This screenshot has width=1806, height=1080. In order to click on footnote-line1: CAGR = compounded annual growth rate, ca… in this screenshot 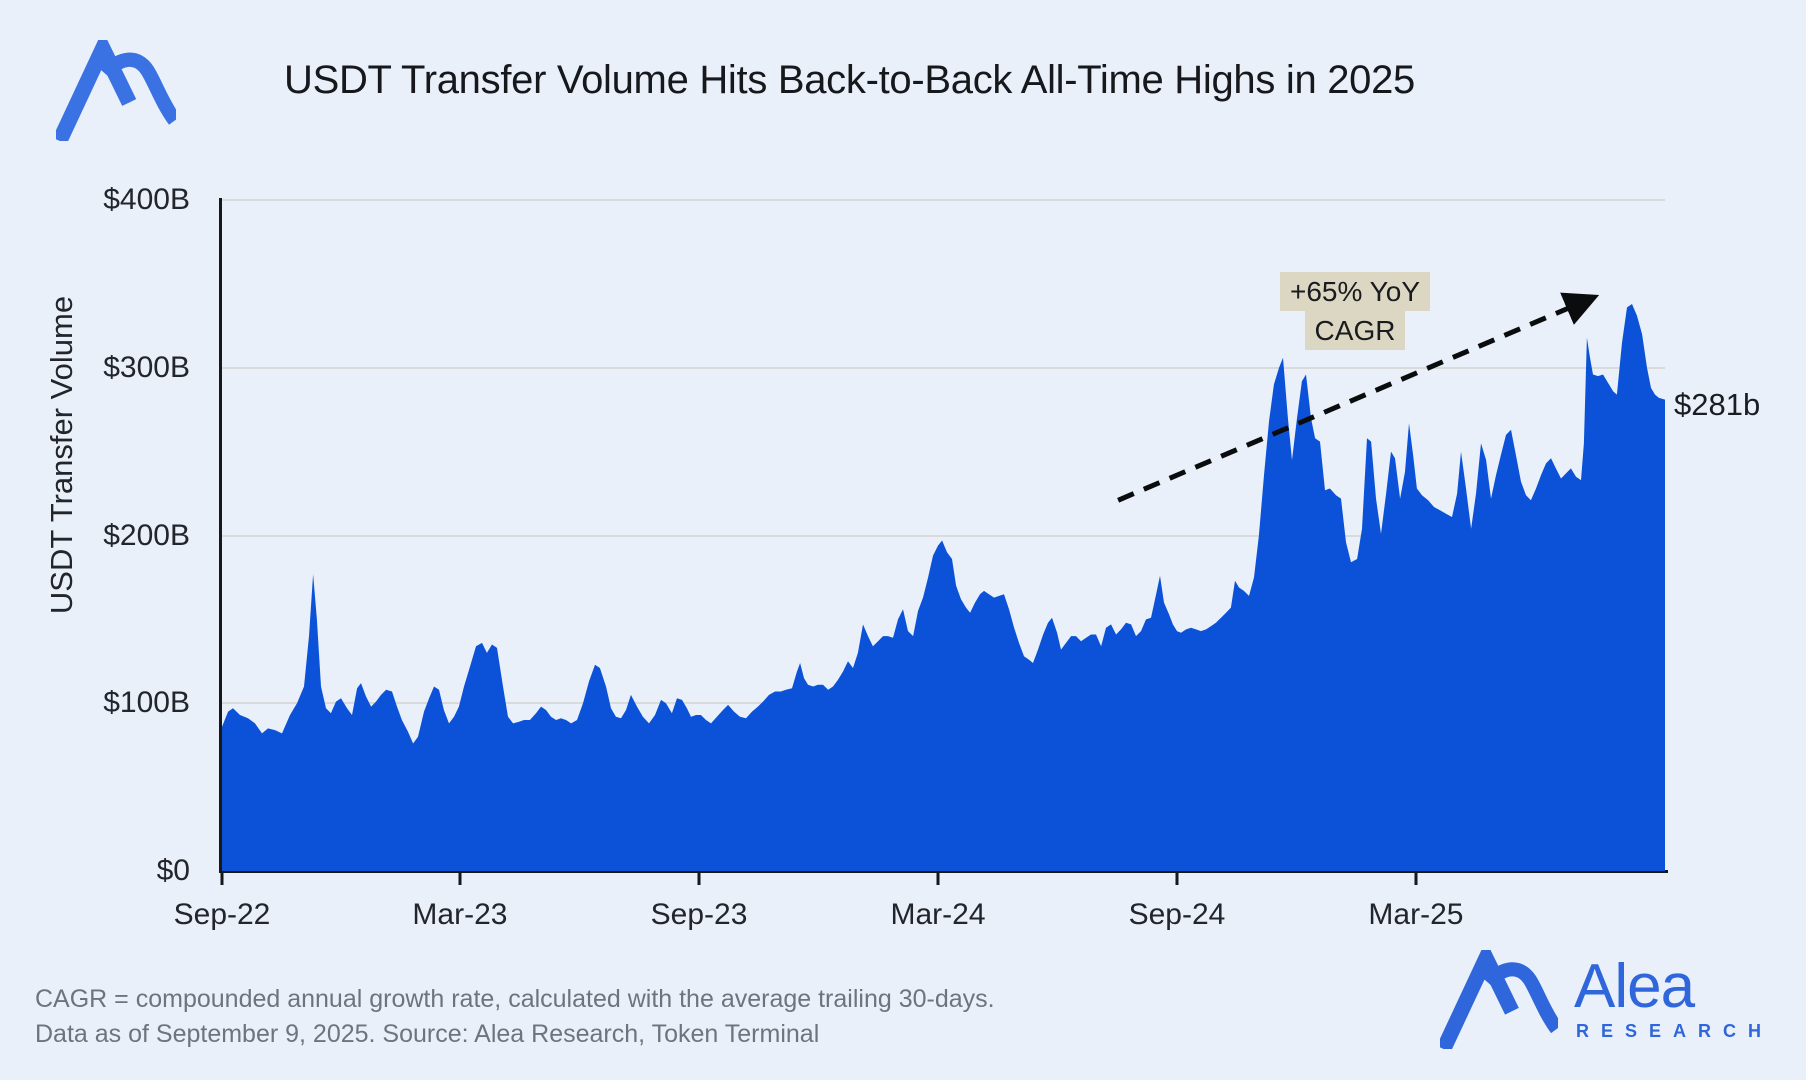, I will do `click(515, 999)`.